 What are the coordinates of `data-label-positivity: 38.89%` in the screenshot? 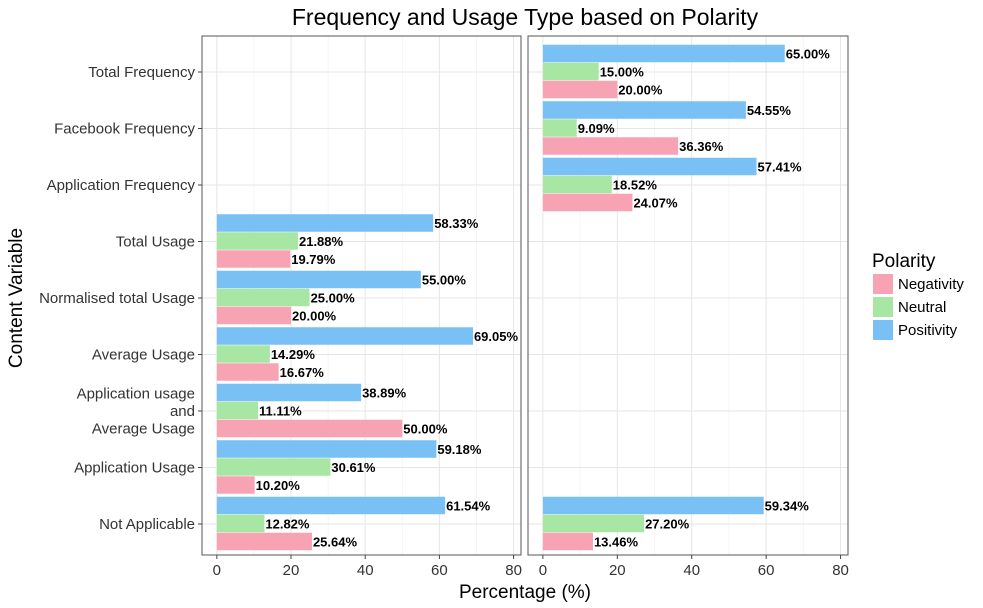 It's located at (384, 393).